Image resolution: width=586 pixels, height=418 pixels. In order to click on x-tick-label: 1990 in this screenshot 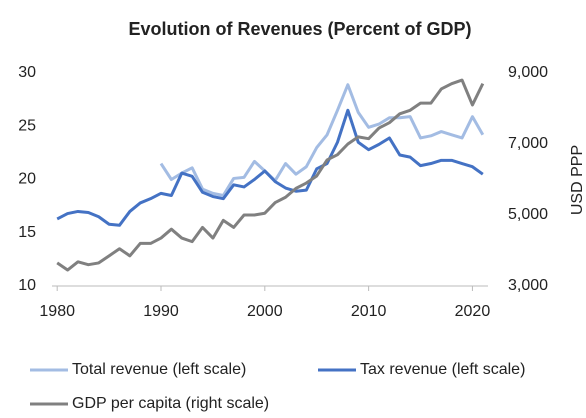, I will do `click(161, 311)`.